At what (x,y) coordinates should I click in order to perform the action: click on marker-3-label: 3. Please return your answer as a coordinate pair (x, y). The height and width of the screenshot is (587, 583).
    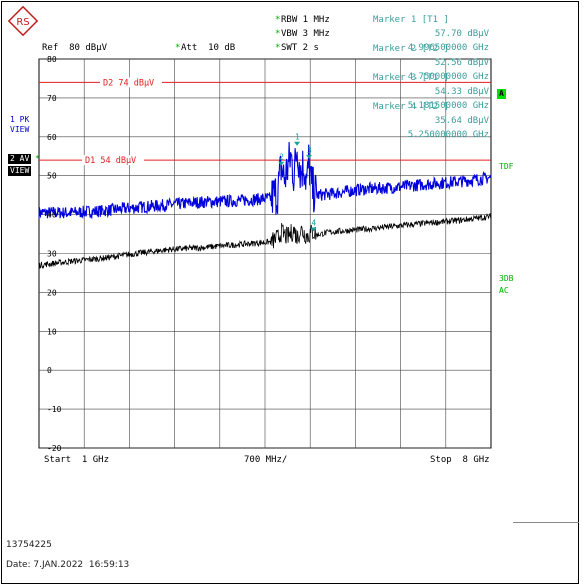
    Looking at the image, I should click on (309, 150).